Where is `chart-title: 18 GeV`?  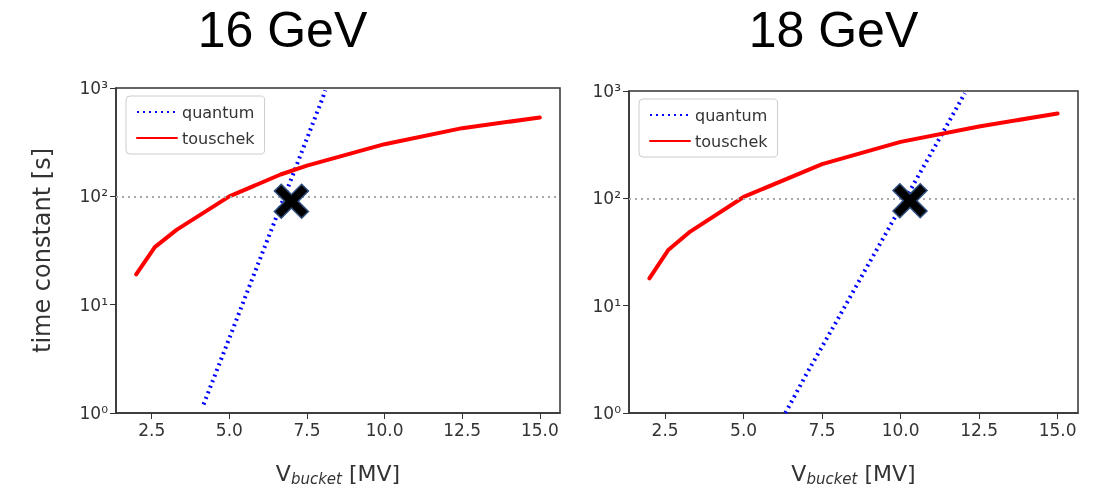 chart-title: 18 GeV is located at coordinates (833, 30).